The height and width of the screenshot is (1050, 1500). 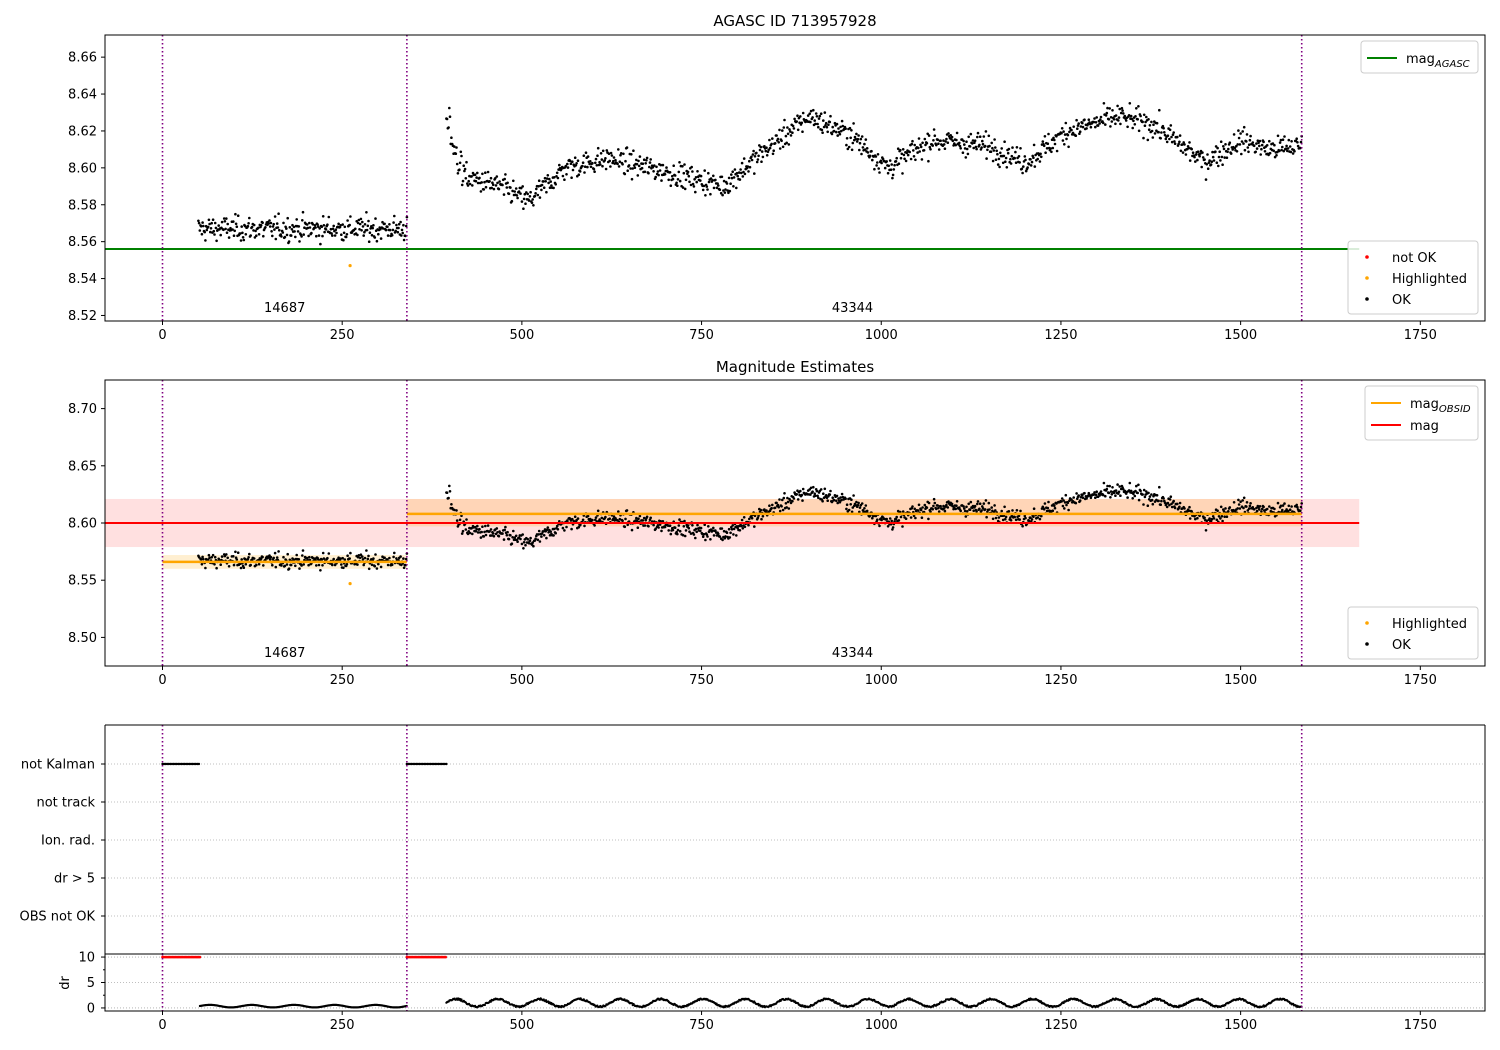 What do you see at coordinates (1240, 335) in the screenshot?
I see `p1-x-tick-label: 1500` at bounding box center [1240, 335].